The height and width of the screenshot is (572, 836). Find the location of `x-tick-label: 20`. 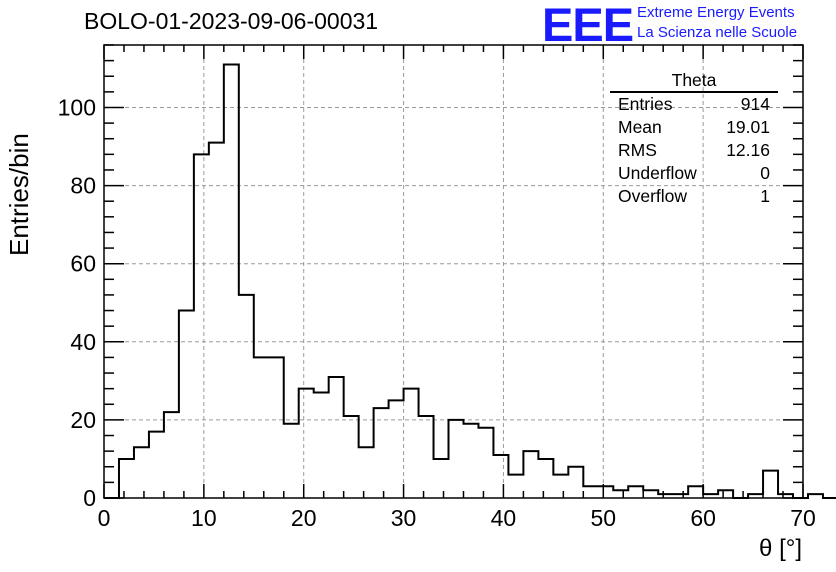

x-tick-label: 20 is located at coordinates (304, 518).